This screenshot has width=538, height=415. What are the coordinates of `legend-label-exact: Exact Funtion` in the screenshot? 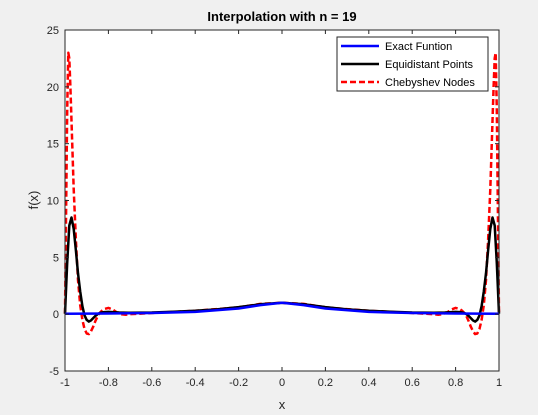 It's located at (418, 47).